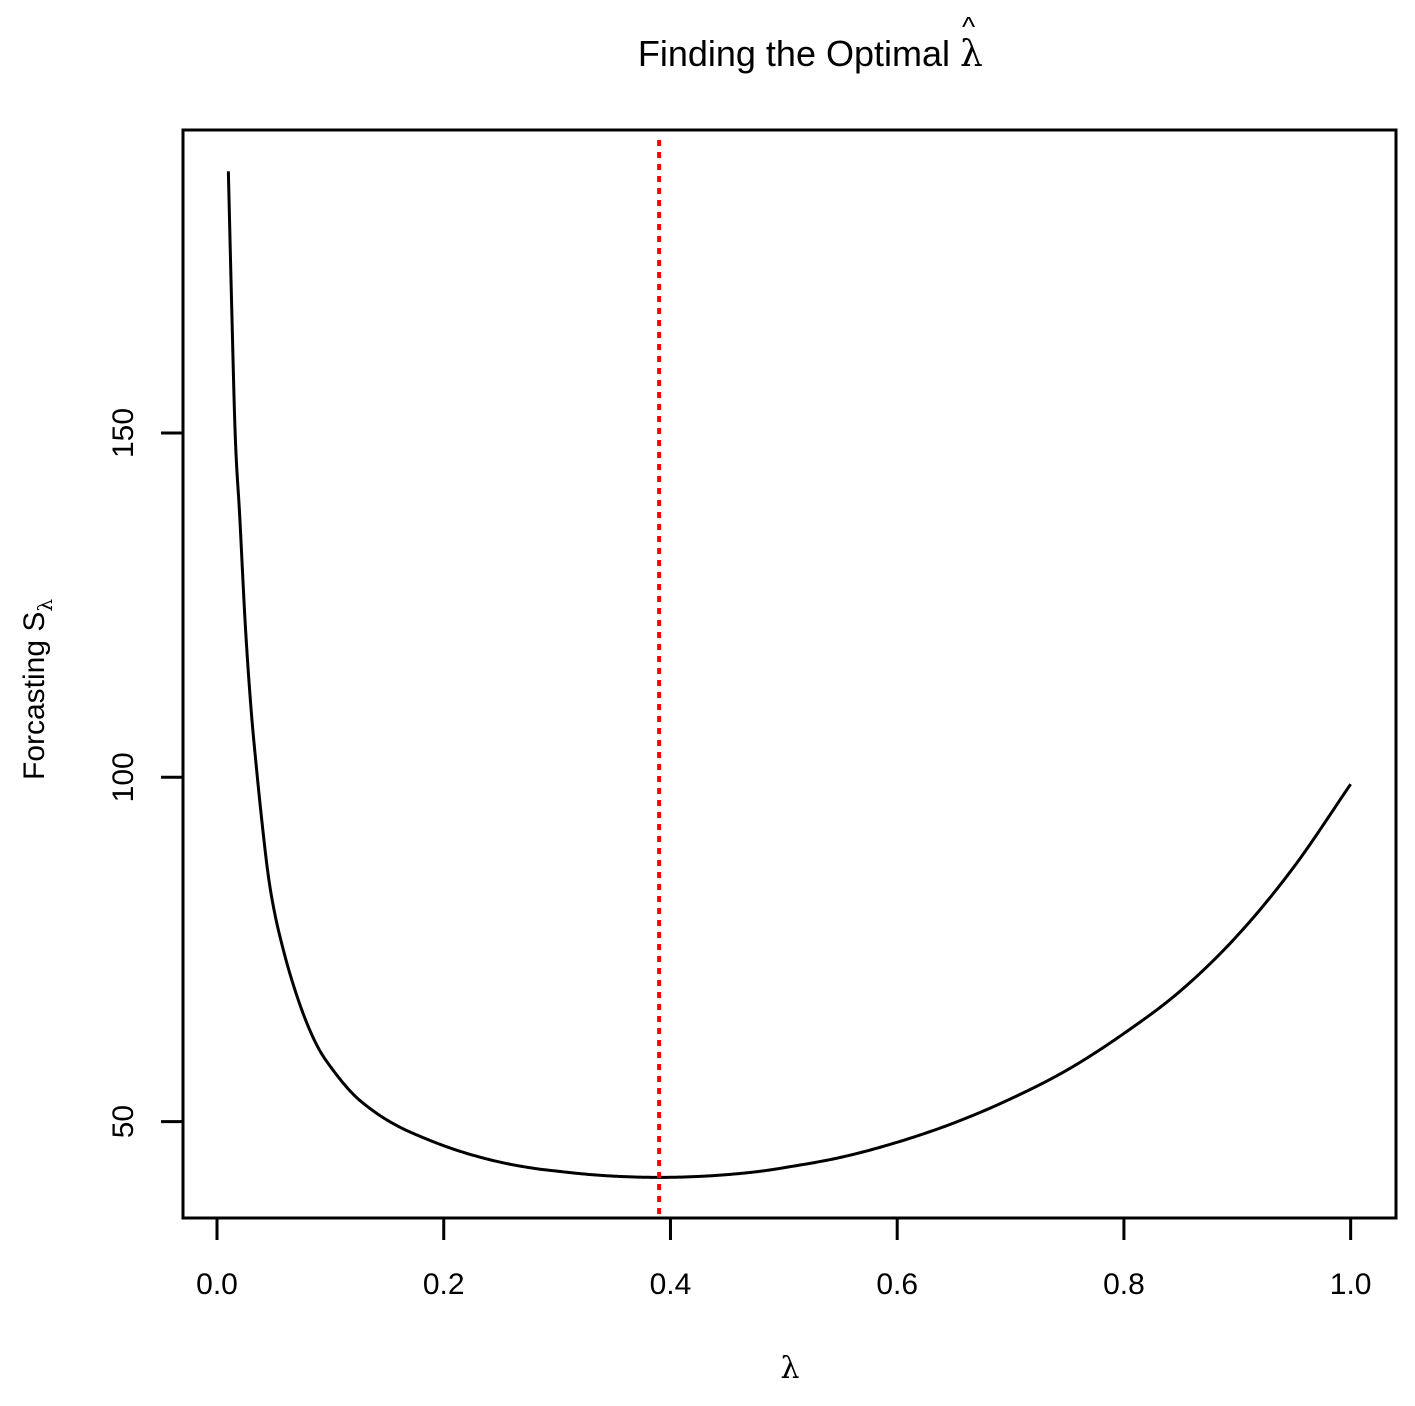  Describe the element at coordinates (34, 696) in the screenshot. I see `y-axis-label-text: Forcasting S` at that location.